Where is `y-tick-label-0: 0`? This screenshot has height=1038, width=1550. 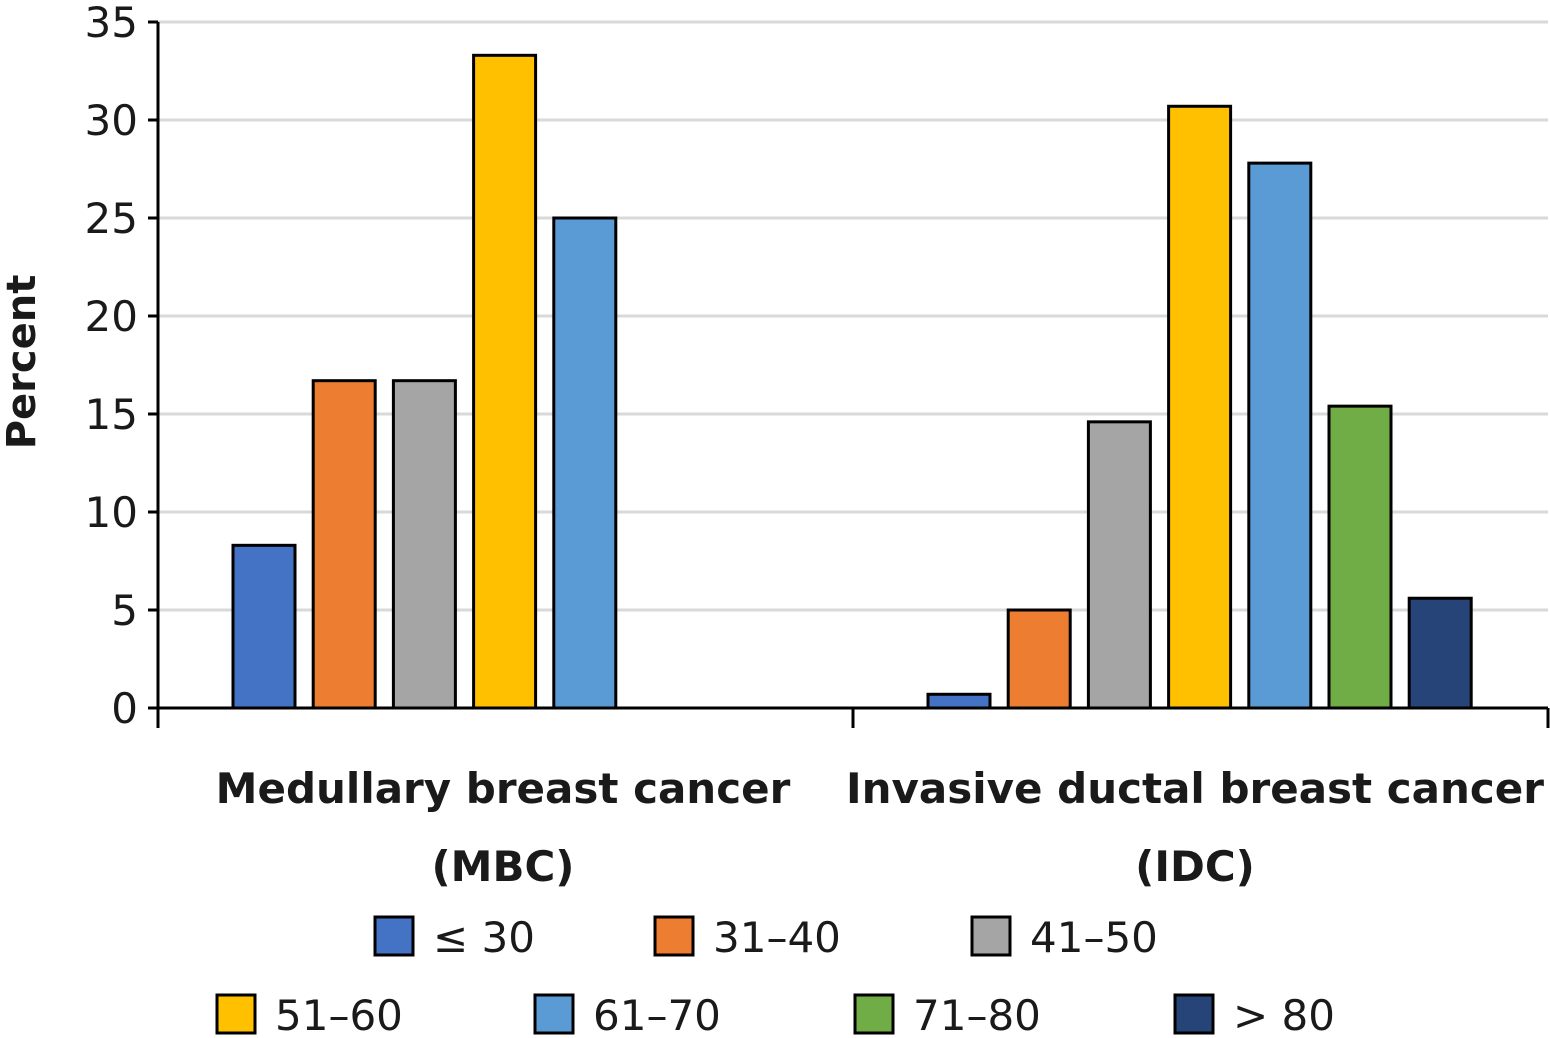 y-tick-label-0: 0 is located at coordinates (124, 708).